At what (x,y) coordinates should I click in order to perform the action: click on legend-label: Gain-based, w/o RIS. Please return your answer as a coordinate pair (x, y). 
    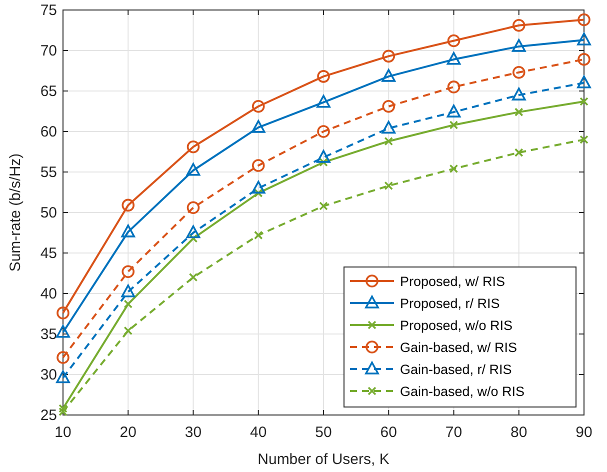
    Looking at the image, I should click on (462, 391).